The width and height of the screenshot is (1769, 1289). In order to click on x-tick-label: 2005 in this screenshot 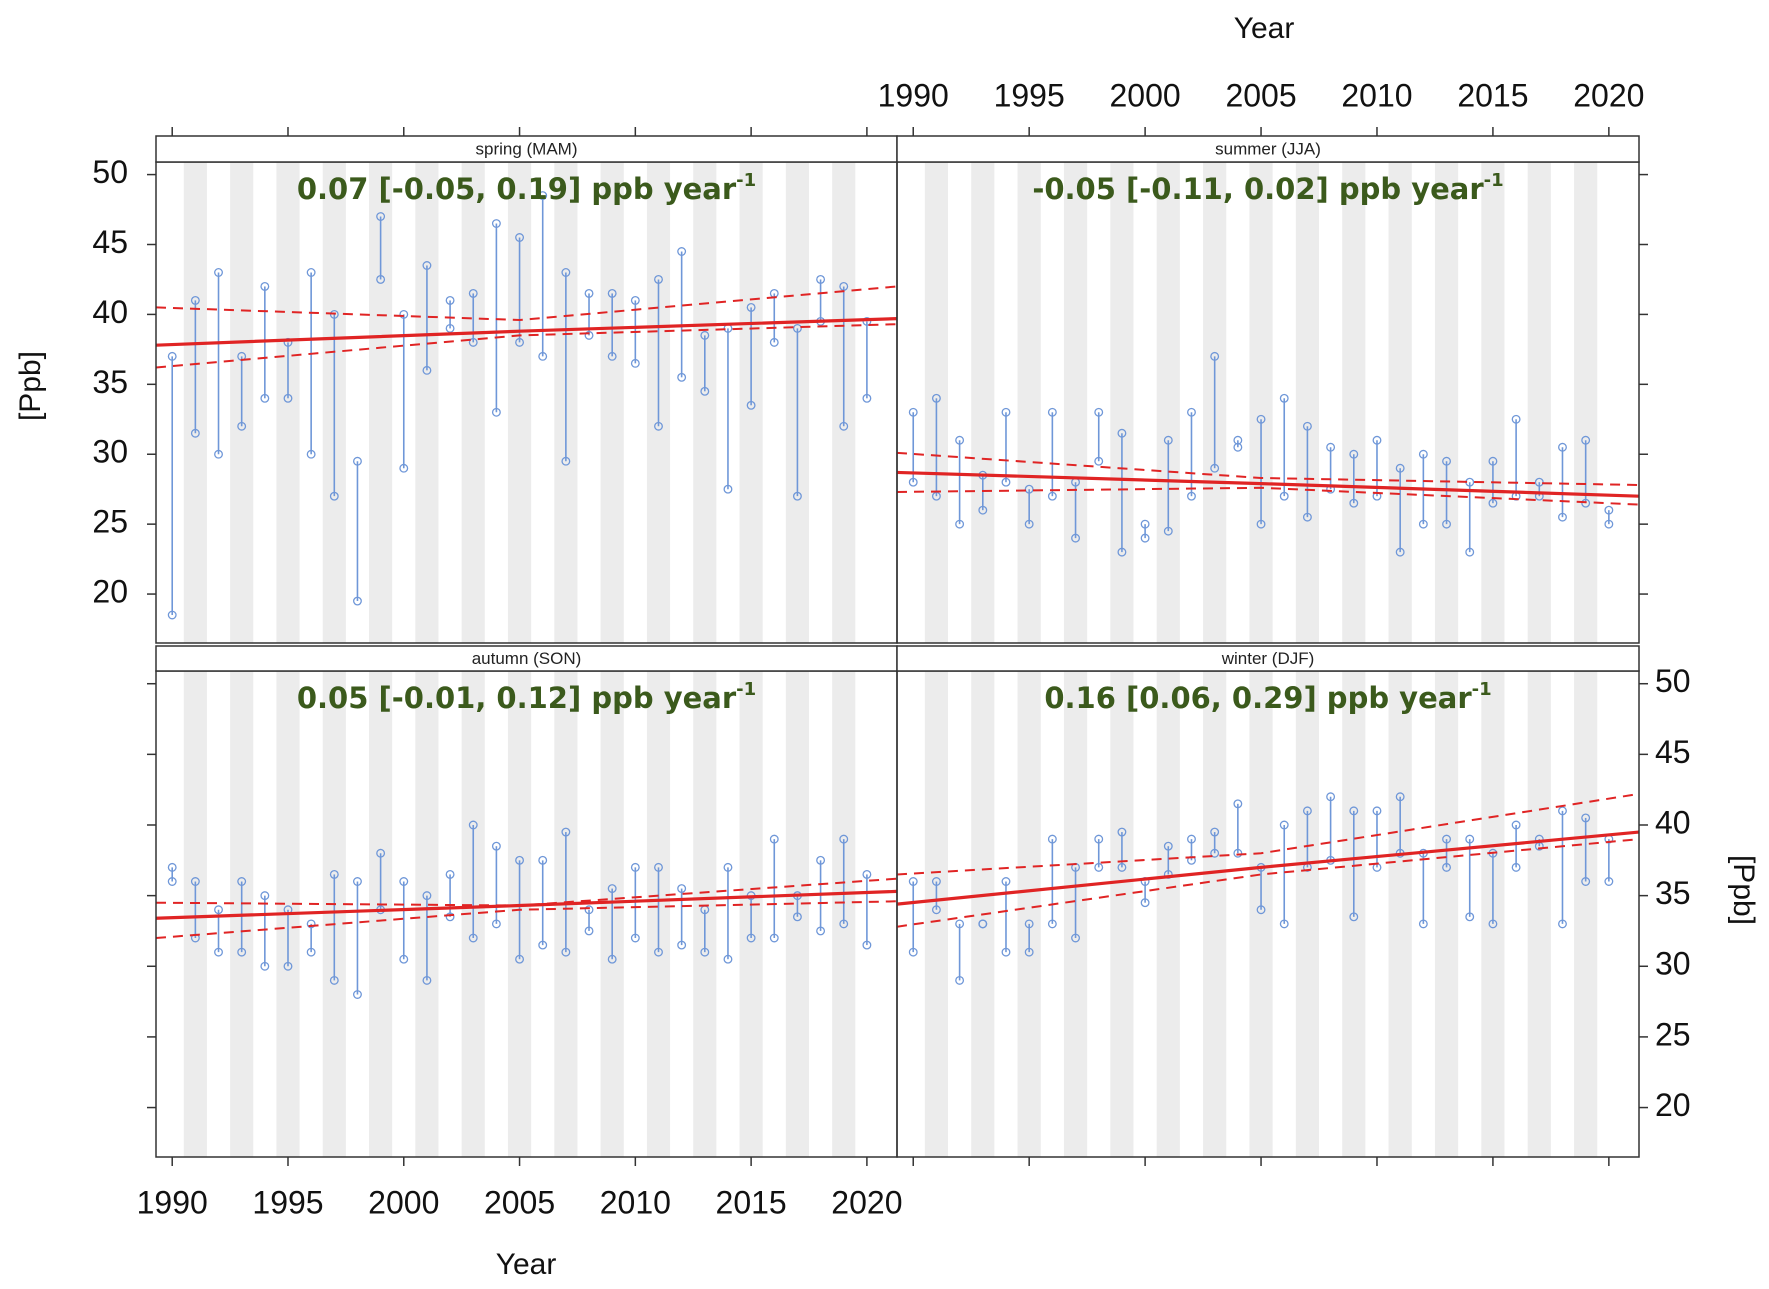, I will do `click(1260, 95)`.